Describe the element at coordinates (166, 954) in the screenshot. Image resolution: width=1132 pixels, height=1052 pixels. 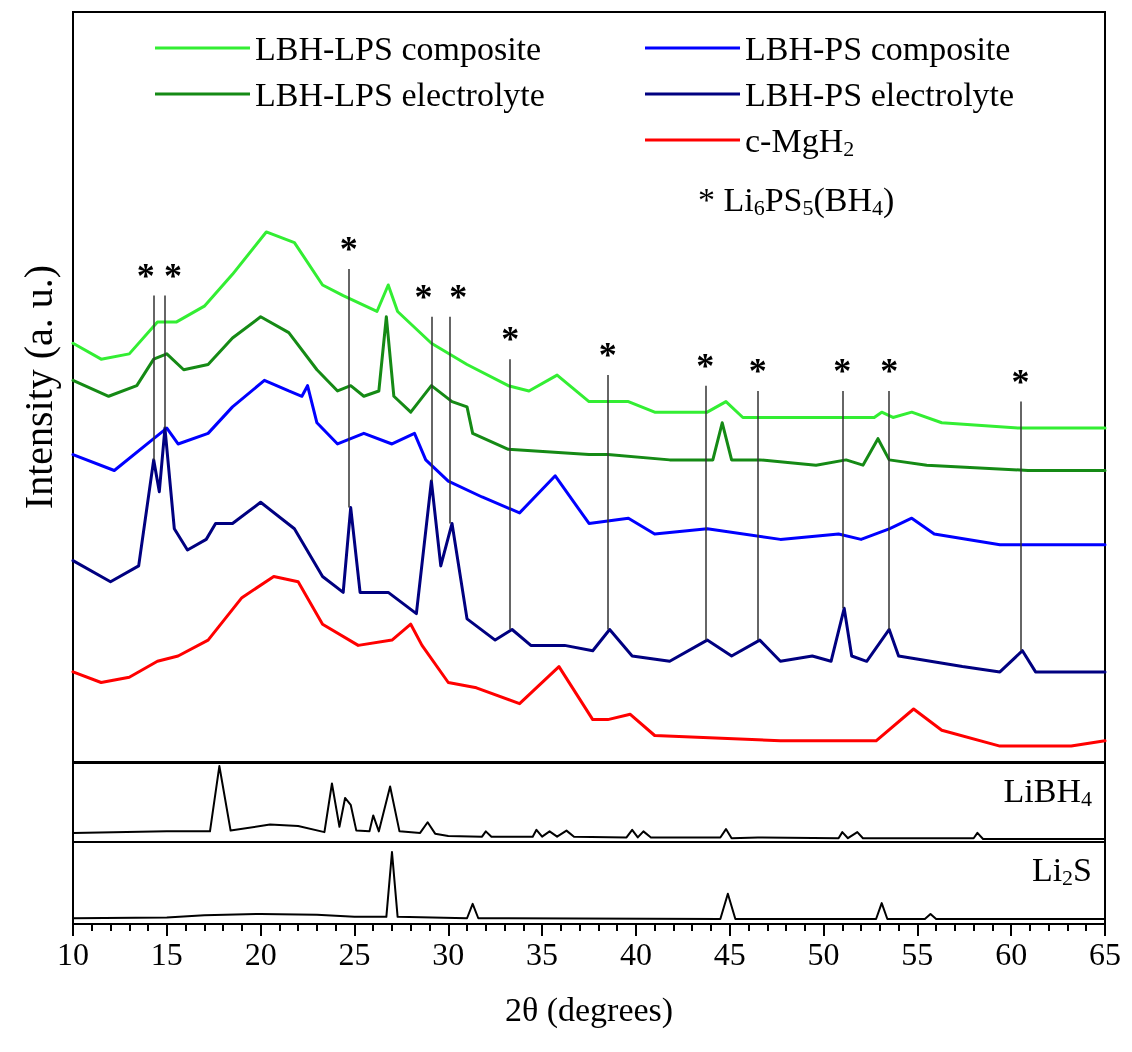
I see `x-tick-label: 15` at that location.